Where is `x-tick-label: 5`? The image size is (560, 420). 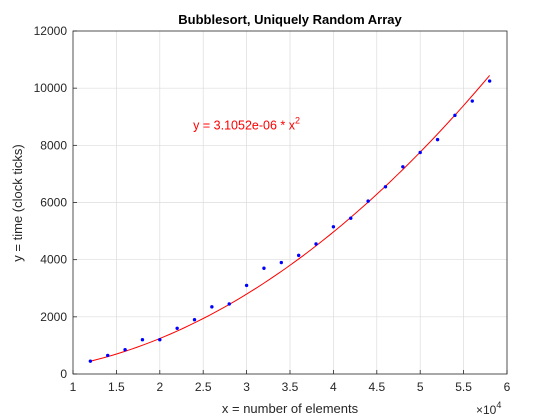 x-tick-label: 5 is located at coordinates (420, 387).